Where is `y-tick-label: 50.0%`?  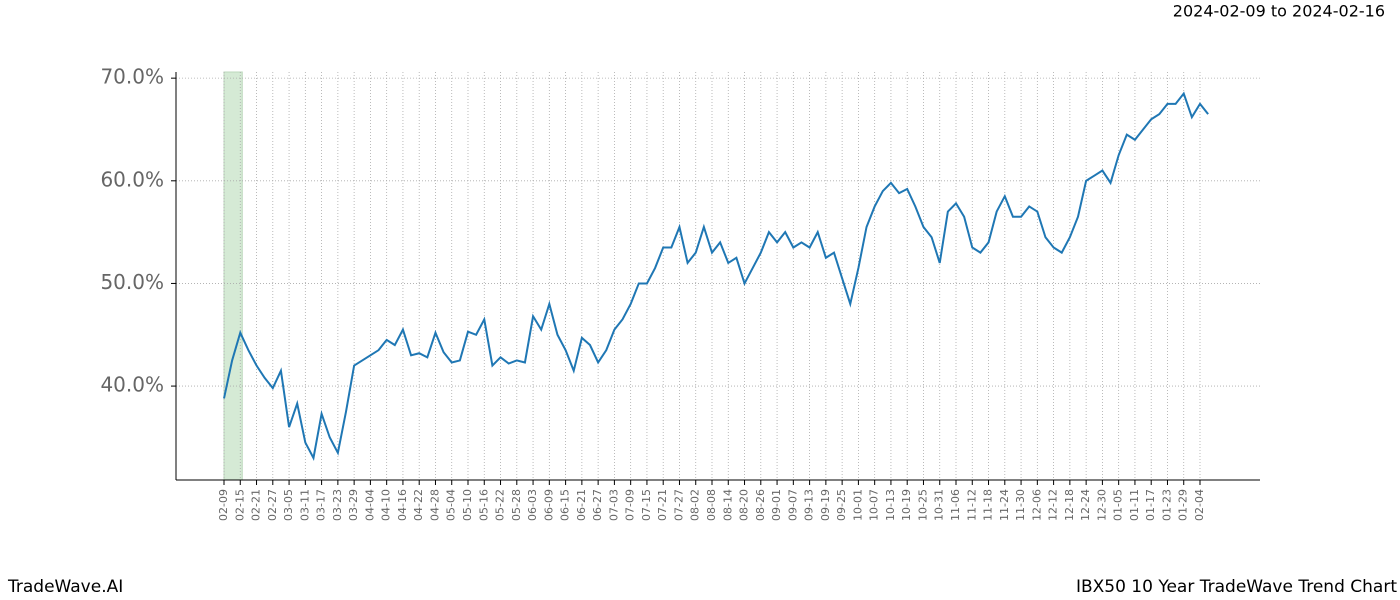 y-tick-label: 50.0% is located at coordinates (132, 282).